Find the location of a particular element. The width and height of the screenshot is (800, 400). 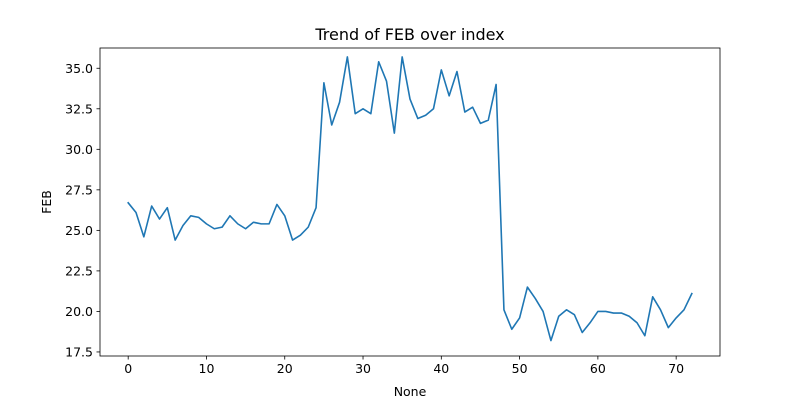

y-axis-ticks: 17.5 20.0 22.5 25.0 27.5 30.0 32.5 35.0 is located at coordinates (82, 210).